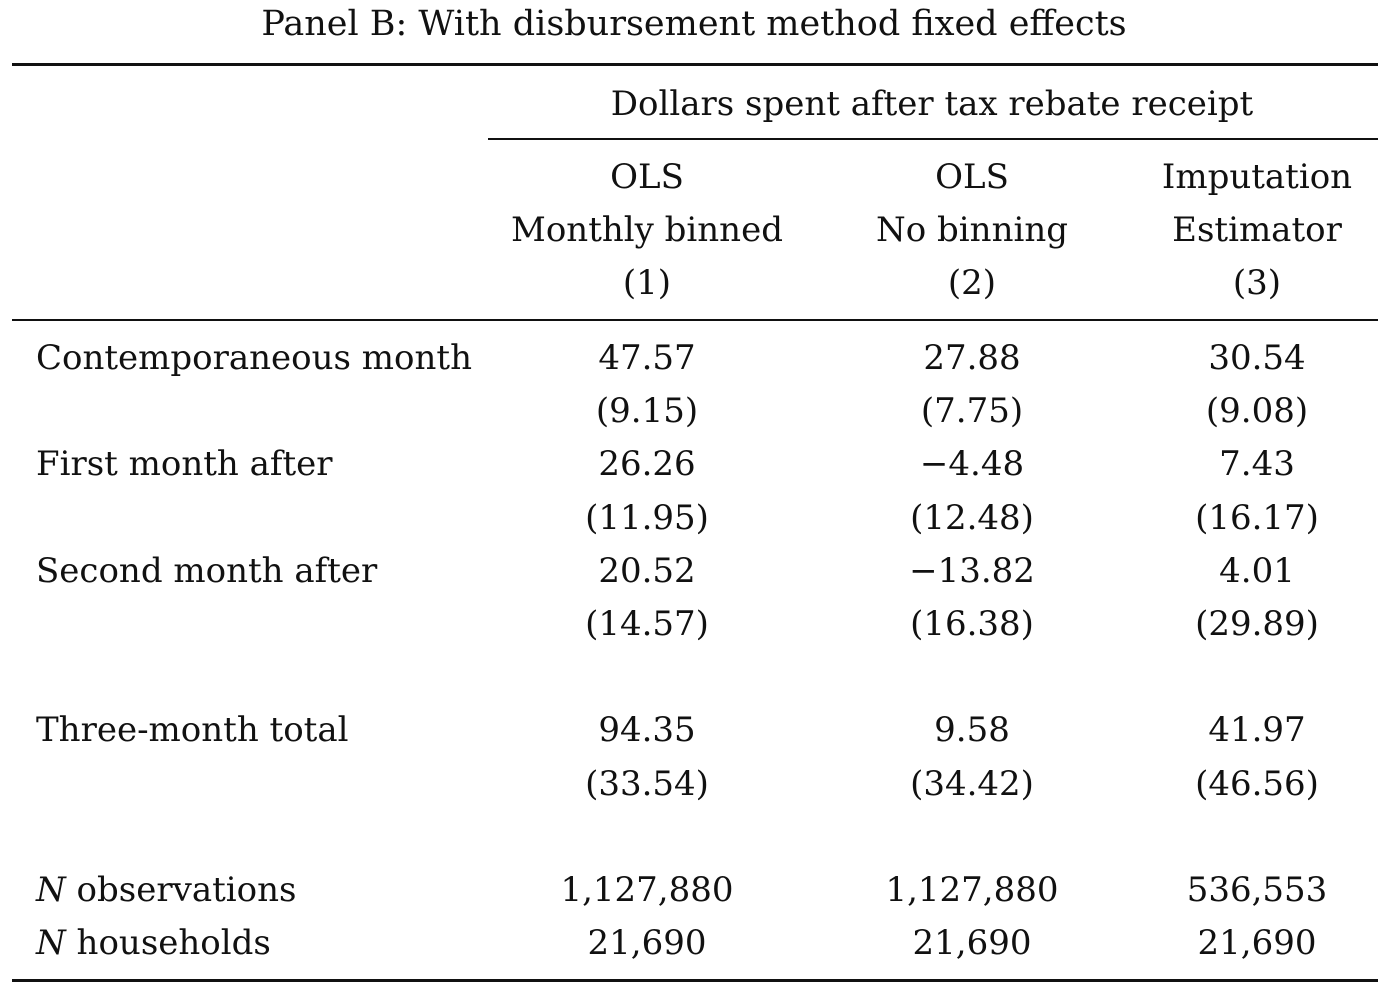  Describe the element at coordinates (647, 464) in the screenshot. I see `coef-cell: 26.26` at that location.